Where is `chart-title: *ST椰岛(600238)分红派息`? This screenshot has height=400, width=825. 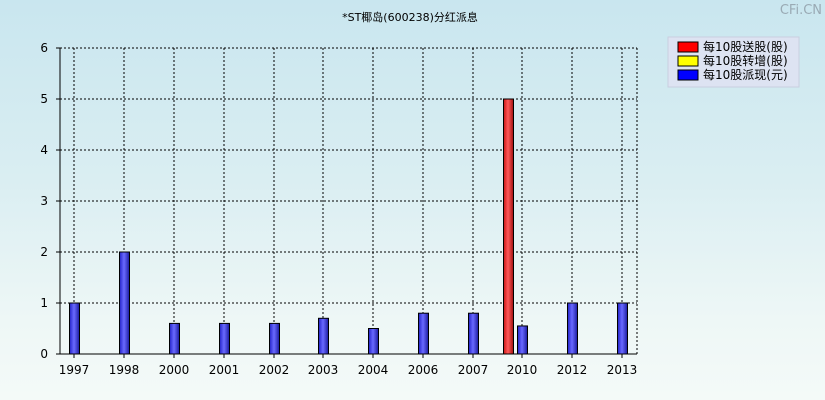 chart-title: *ST椰岛(600238)分红派息 is located at coordinates (410, 17).